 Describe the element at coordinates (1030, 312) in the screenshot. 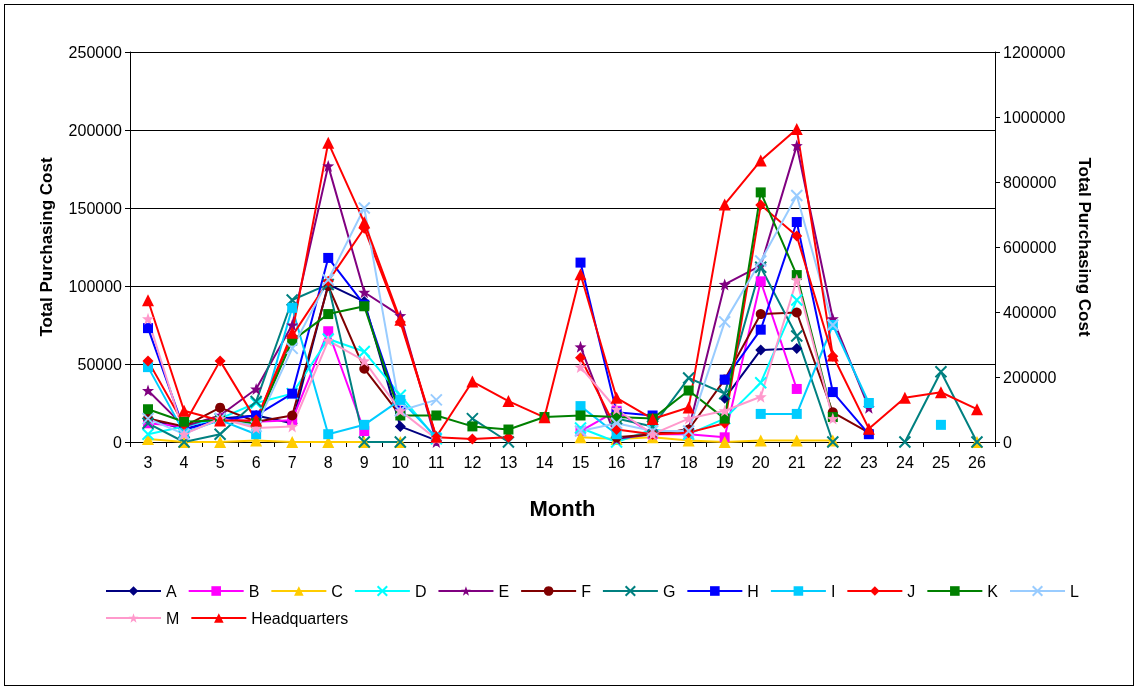

I see `y2-tick-label: 400000` at that location.